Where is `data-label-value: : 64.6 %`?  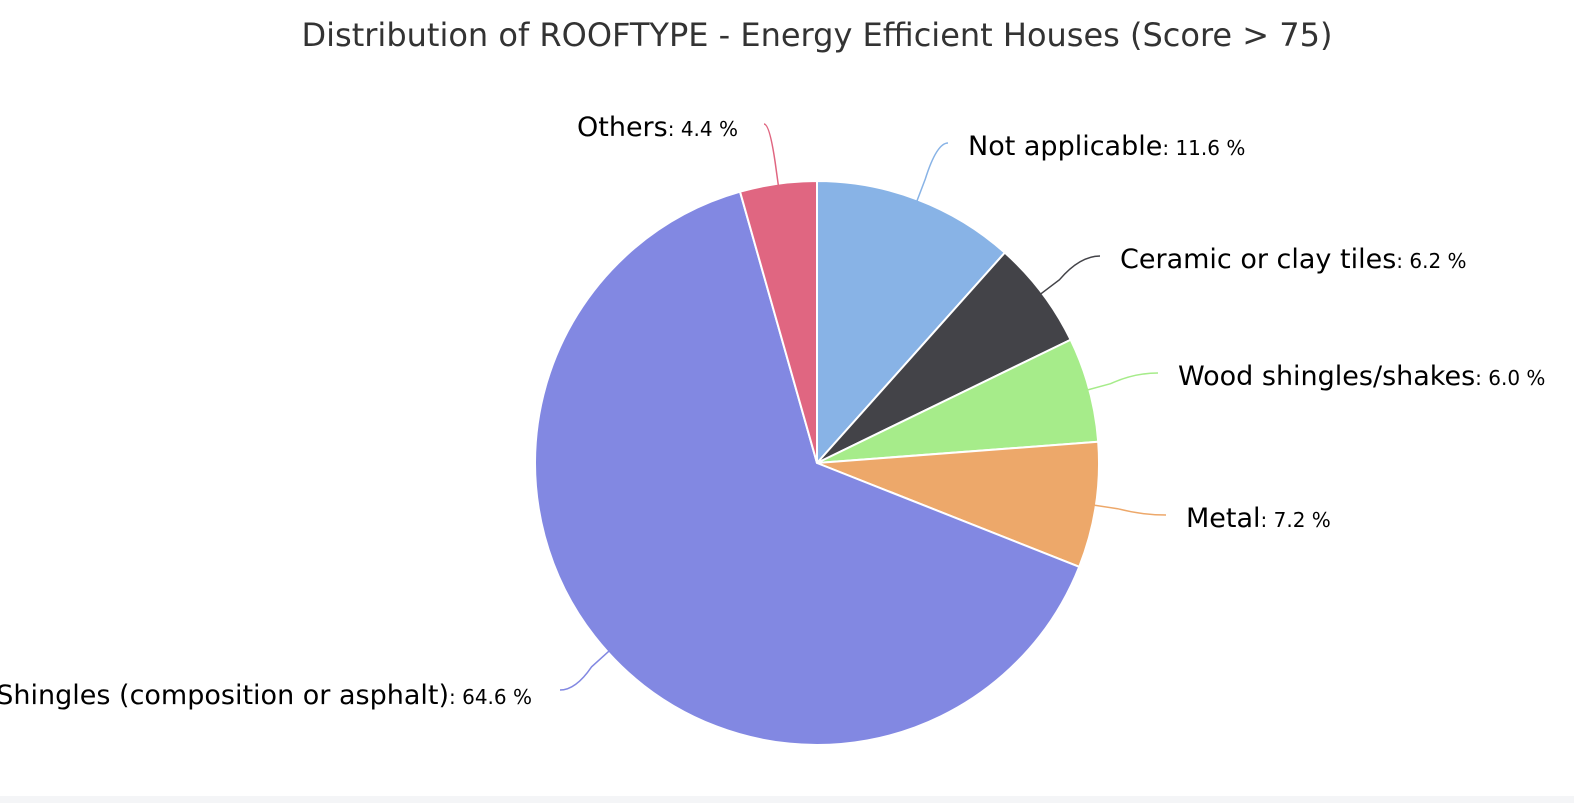
data-label-value: : 64.6 % is located at coordinates (490, 697).